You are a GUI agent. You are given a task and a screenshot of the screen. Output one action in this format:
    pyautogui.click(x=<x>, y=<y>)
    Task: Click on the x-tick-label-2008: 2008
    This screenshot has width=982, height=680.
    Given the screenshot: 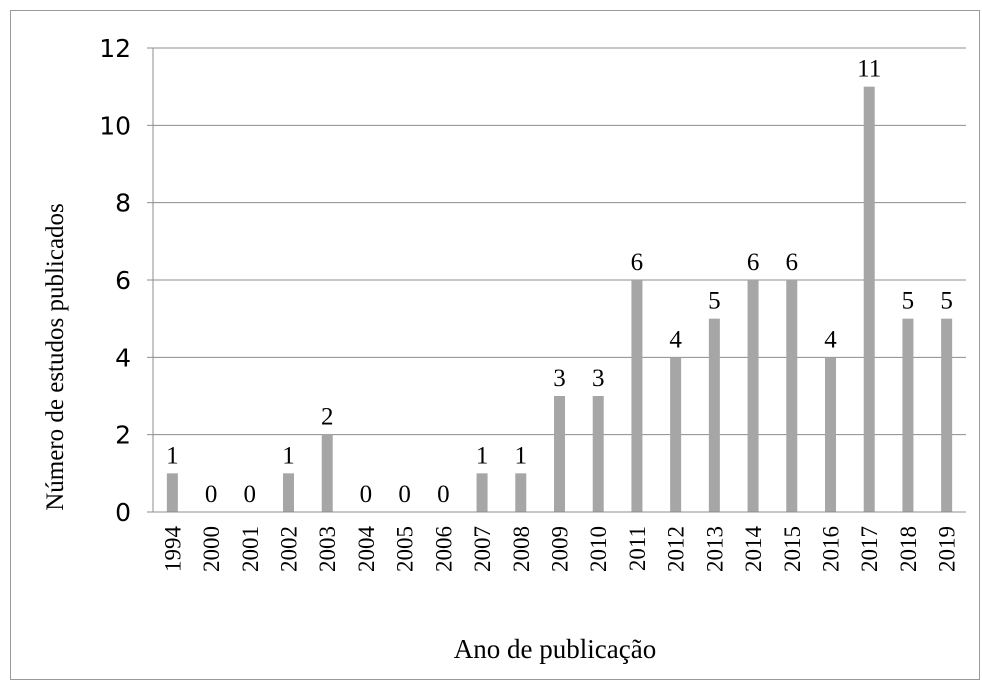 What is the action you would take?
    pyautogui.click(x=521, y=549)
    